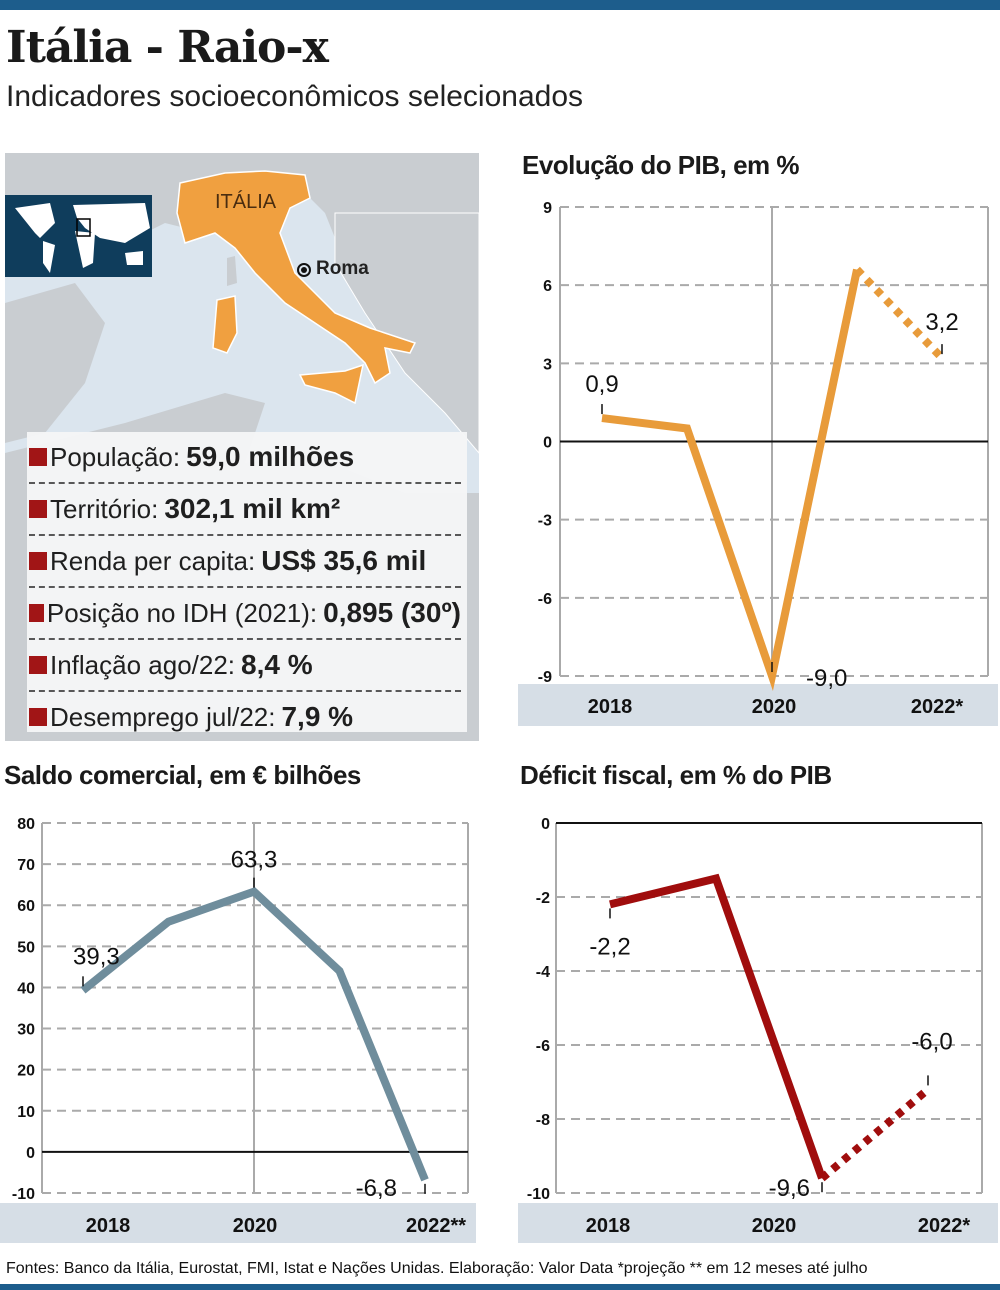 The height and width of the screenshot is (1290, 1000). I want to click on trade-xtick-label: 2018, so click(108, 1226).